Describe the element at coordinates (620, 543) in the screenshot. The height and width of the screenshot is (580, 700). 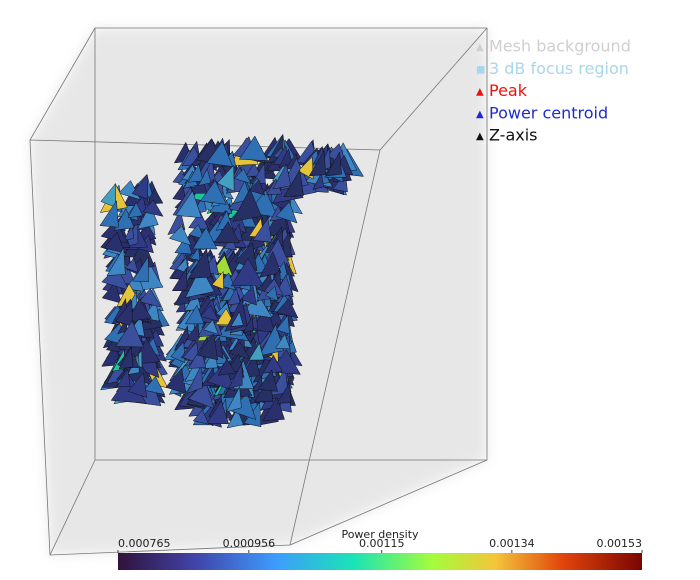
I see `colorbar-tick-label: 0.00153` at that location.